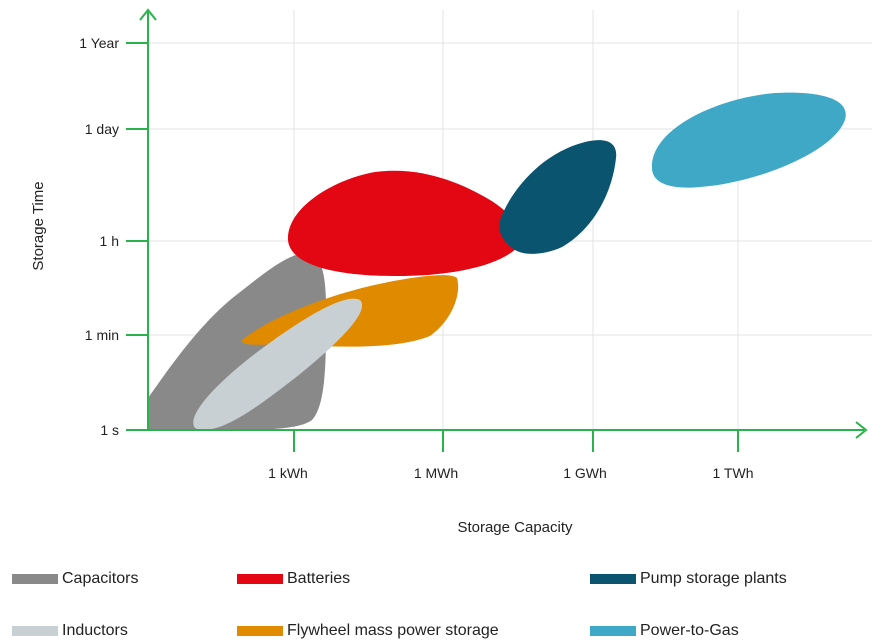 The height and width of the screenshot is (643, 882). What do you see at coordinates (689, 630) in the screenshot?
I see `legend-label-power-to-gas: Power-to-Gas` at bounding box center [689, 630].